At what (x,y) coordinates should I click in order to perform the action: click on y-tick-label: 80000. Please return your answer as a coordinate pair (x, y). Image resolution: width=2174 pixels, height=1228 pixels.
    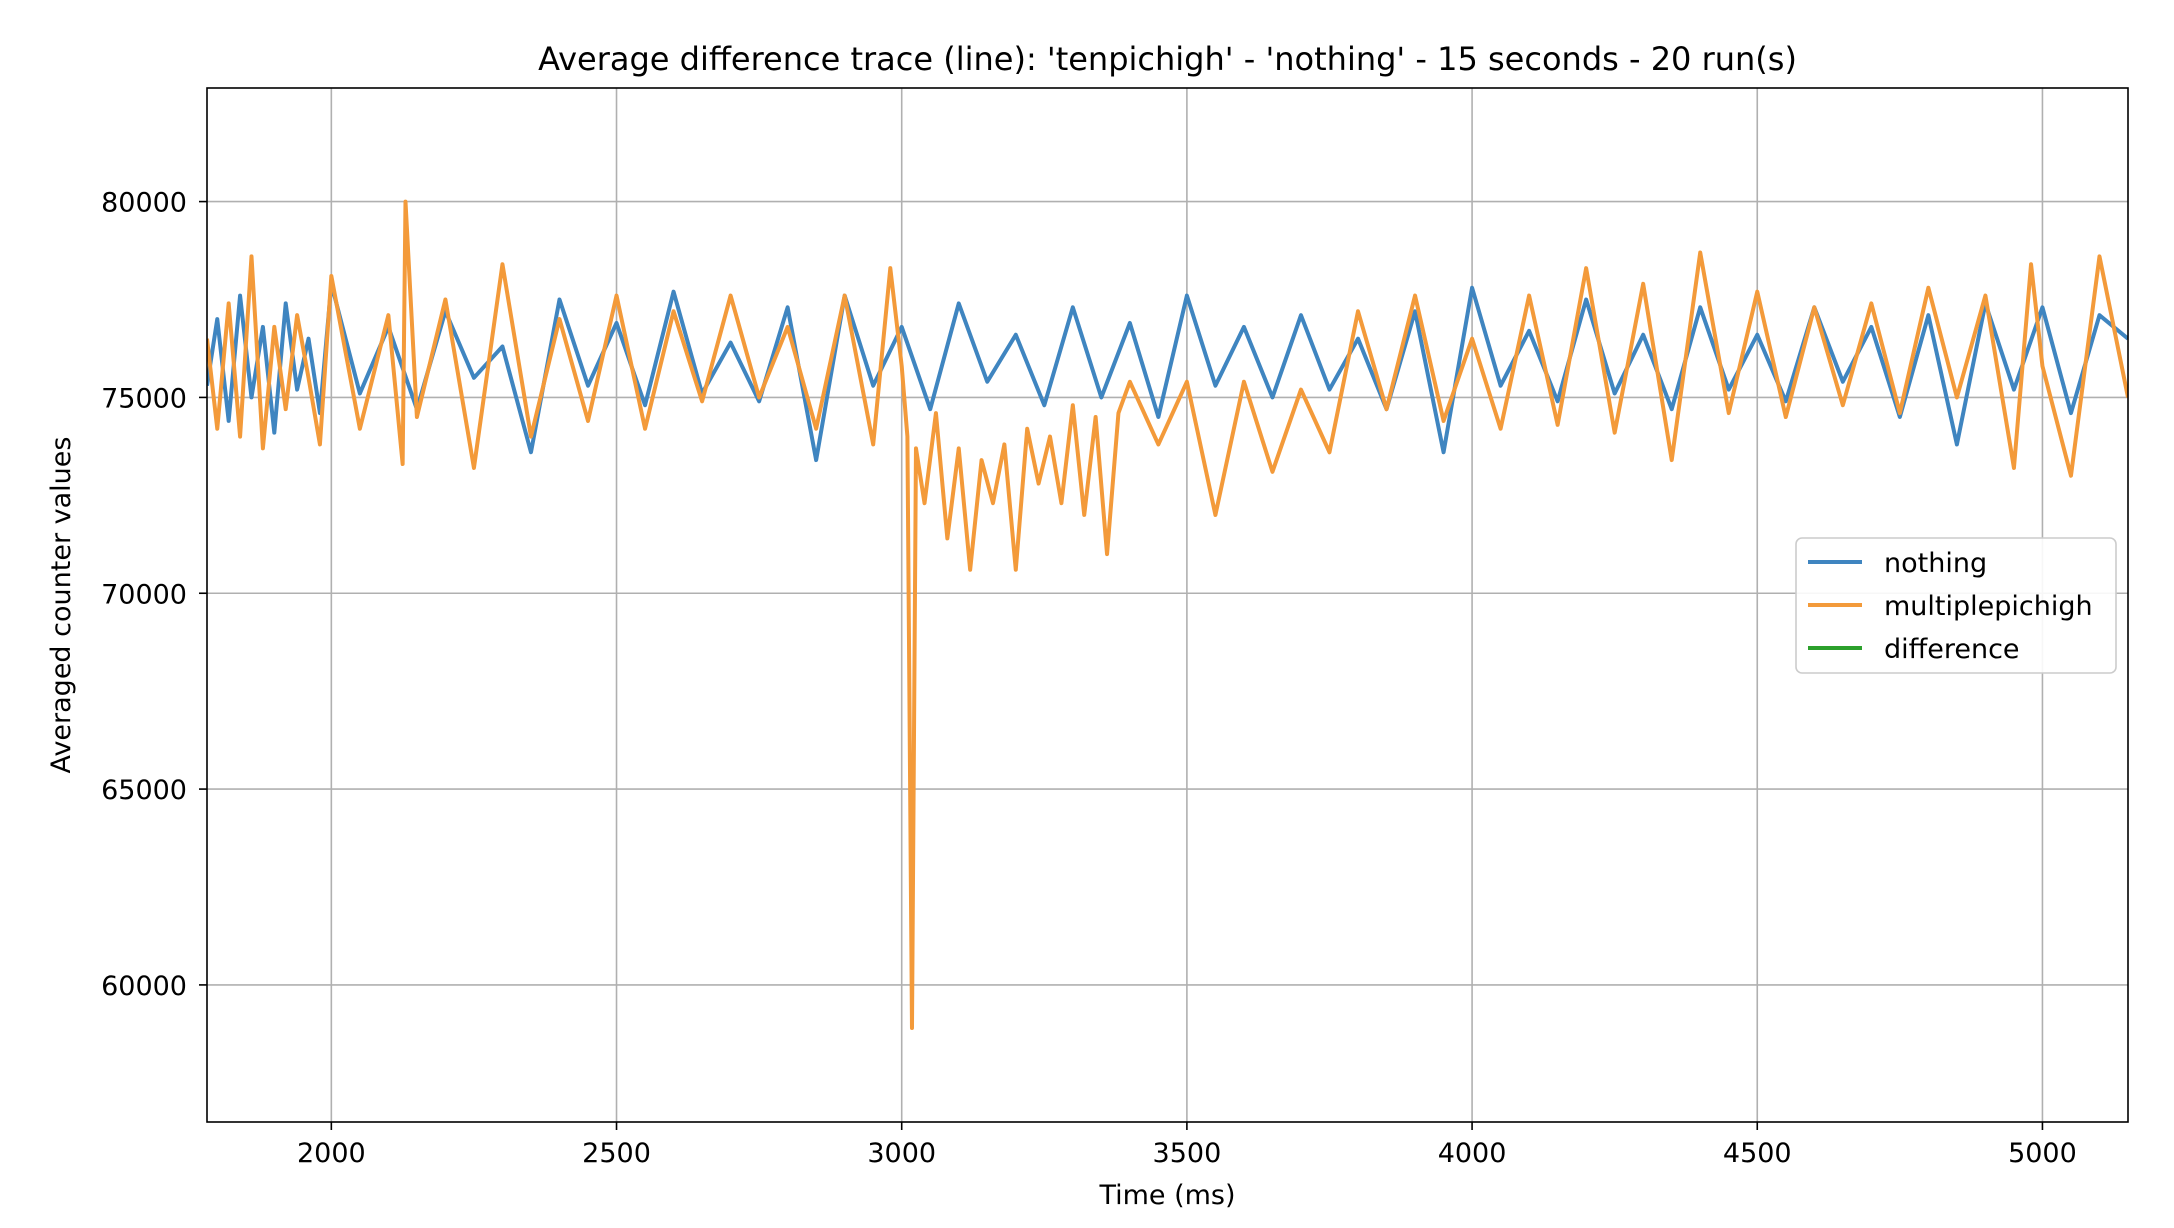
    Looking at the image, I should click on (144, 203).